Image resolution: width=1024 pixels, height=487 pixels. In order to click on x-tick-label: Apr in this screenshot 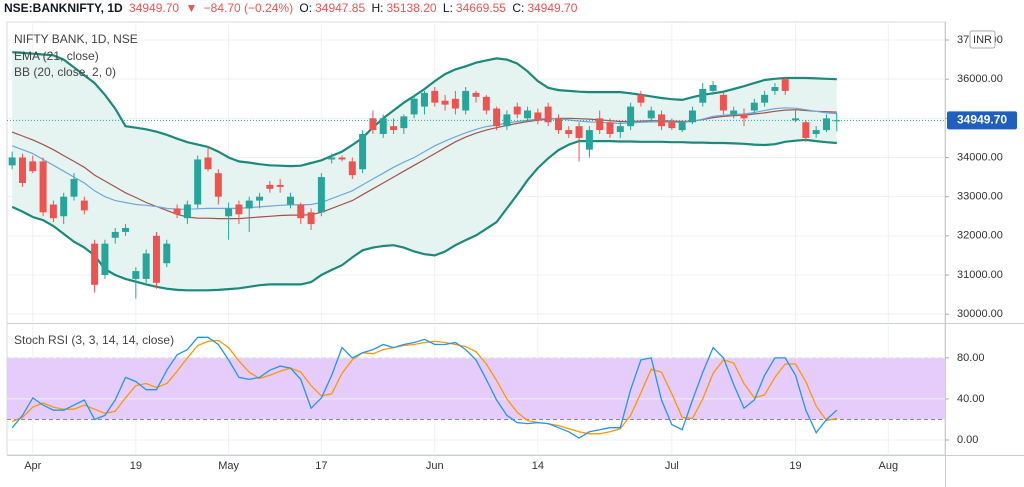, I will do `click(32, 466)`.